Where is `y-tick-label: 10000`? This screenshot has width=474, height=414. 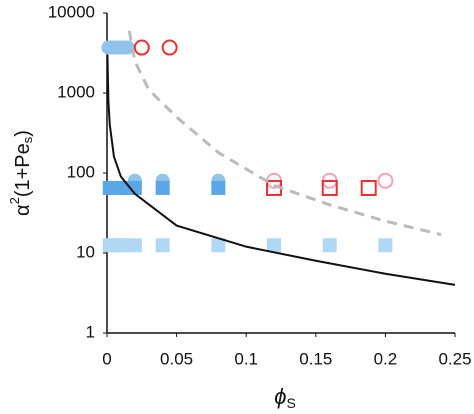 y-tick-label: 10000 is located at coordinates (71, 11).